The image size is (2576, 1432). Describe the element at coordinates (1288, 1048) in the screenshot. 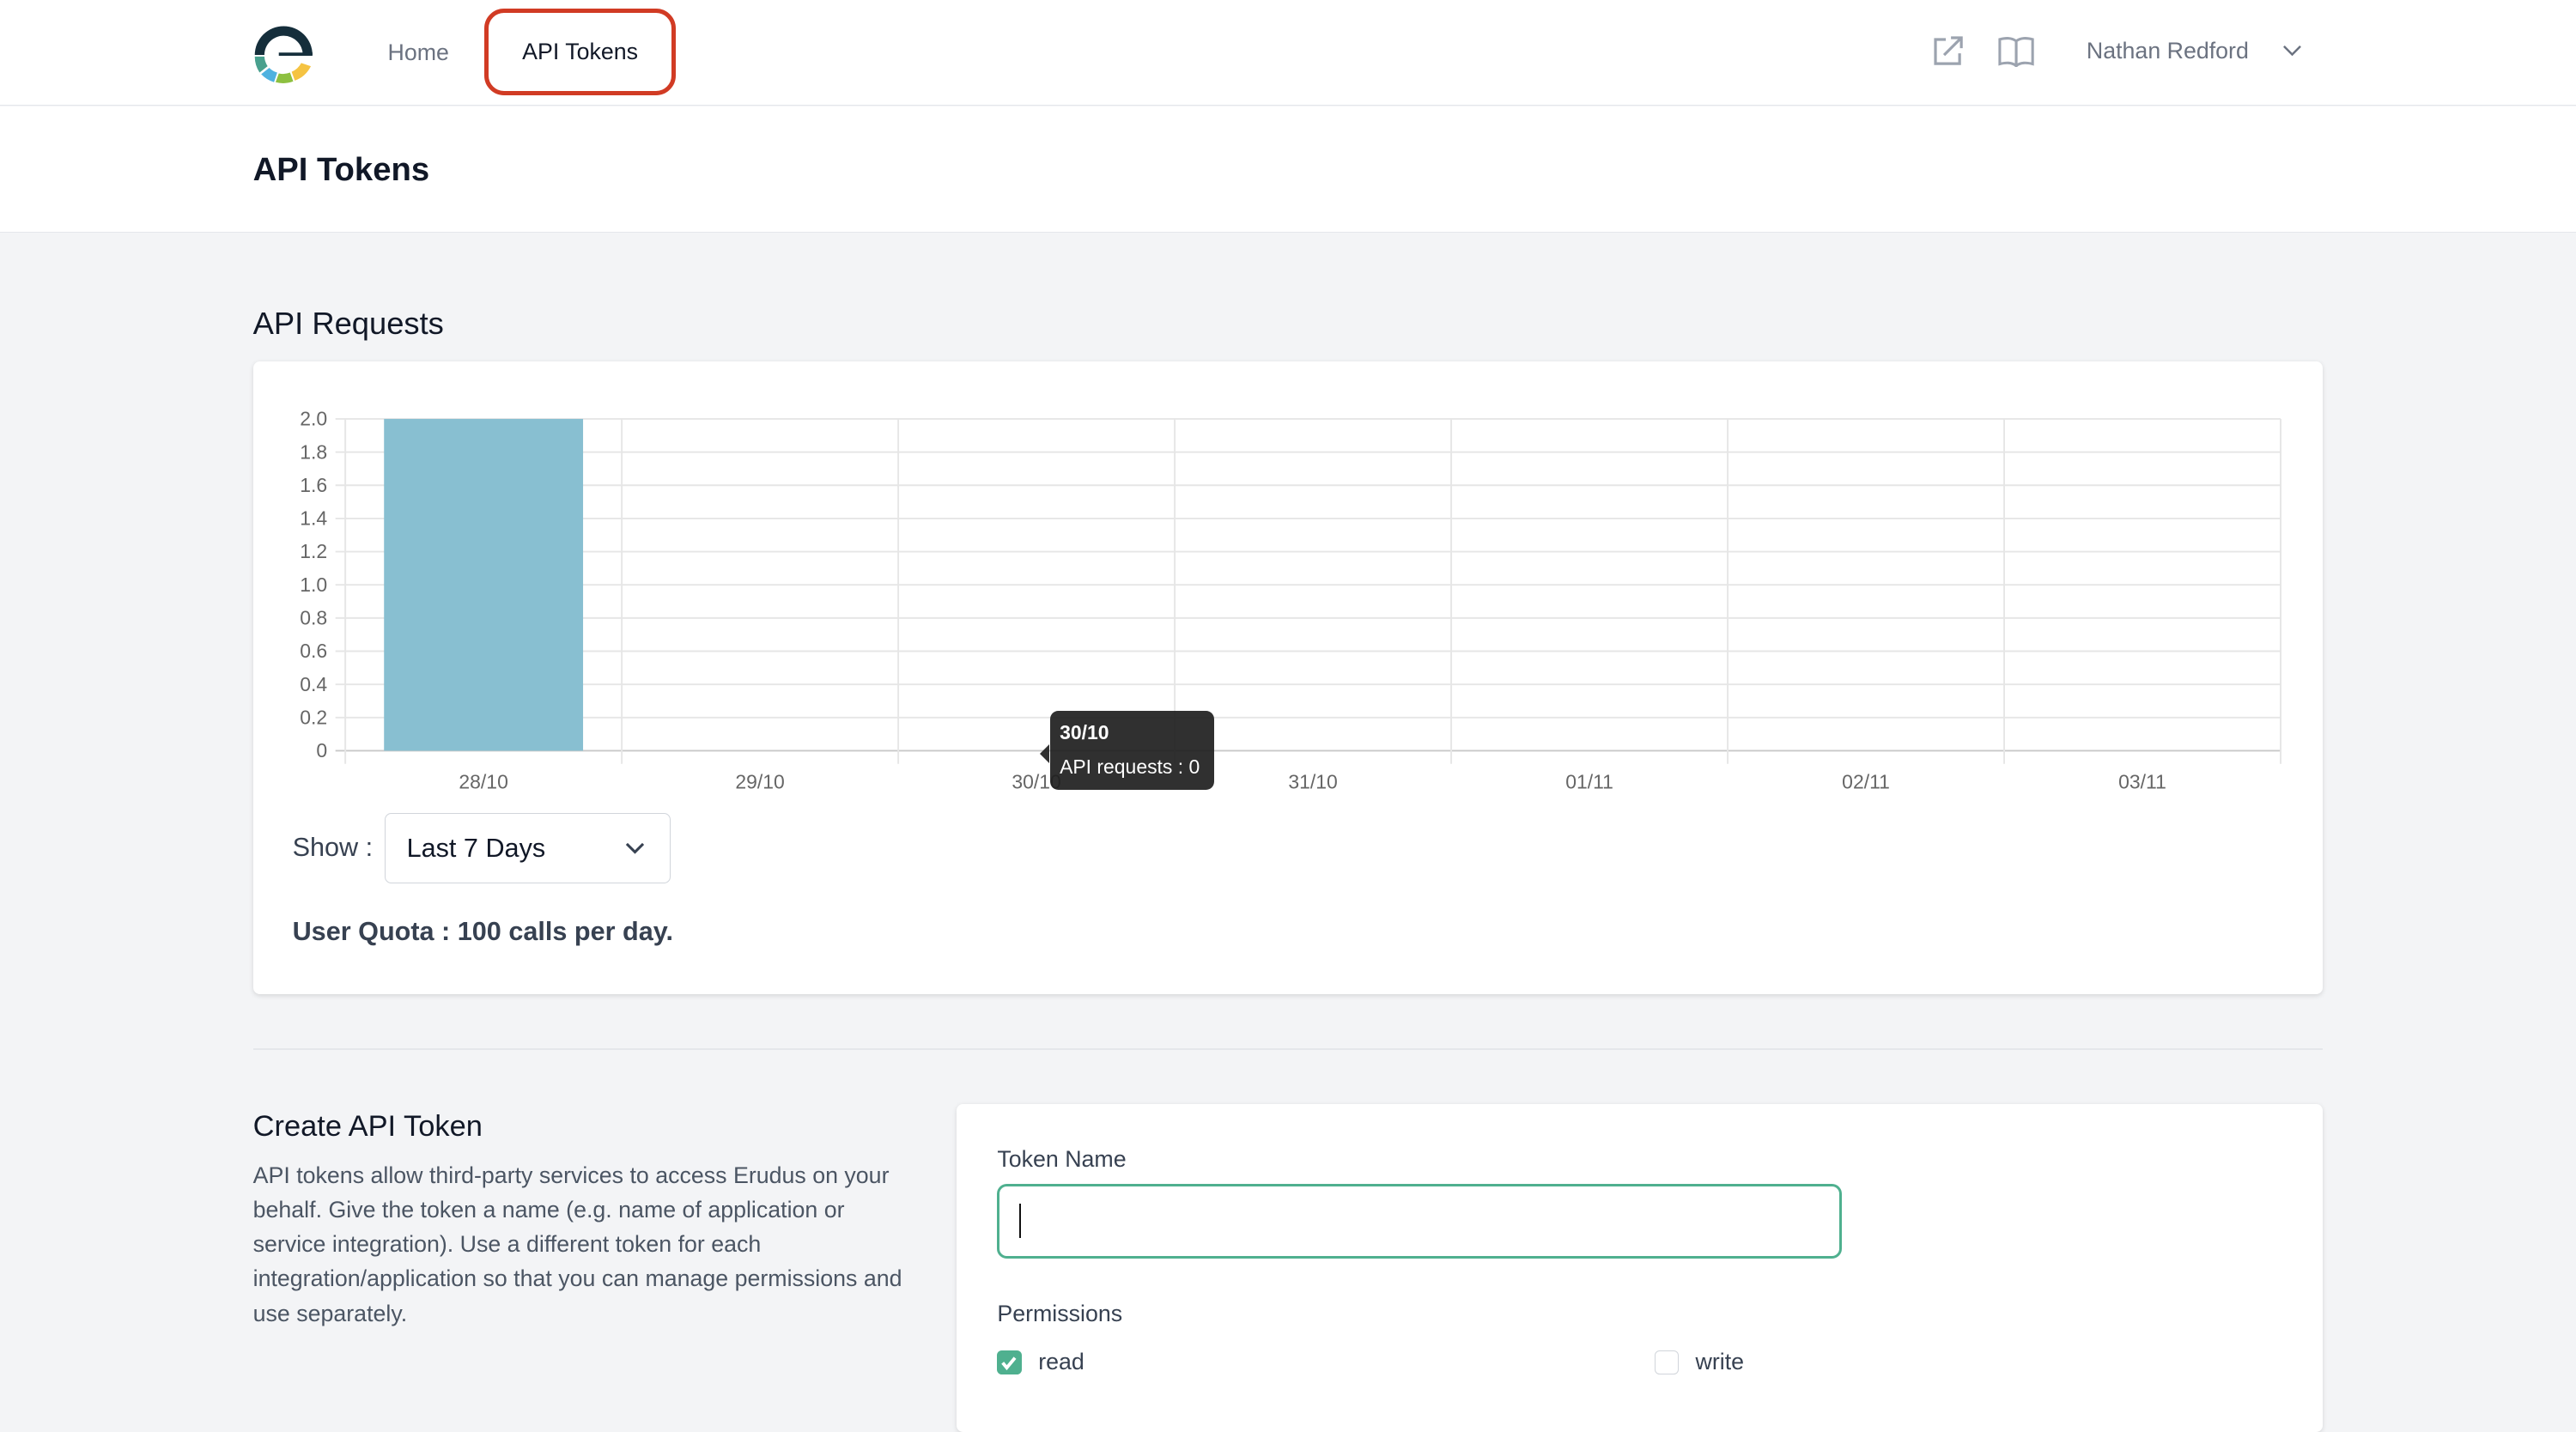

I see `section-divider` at that location.